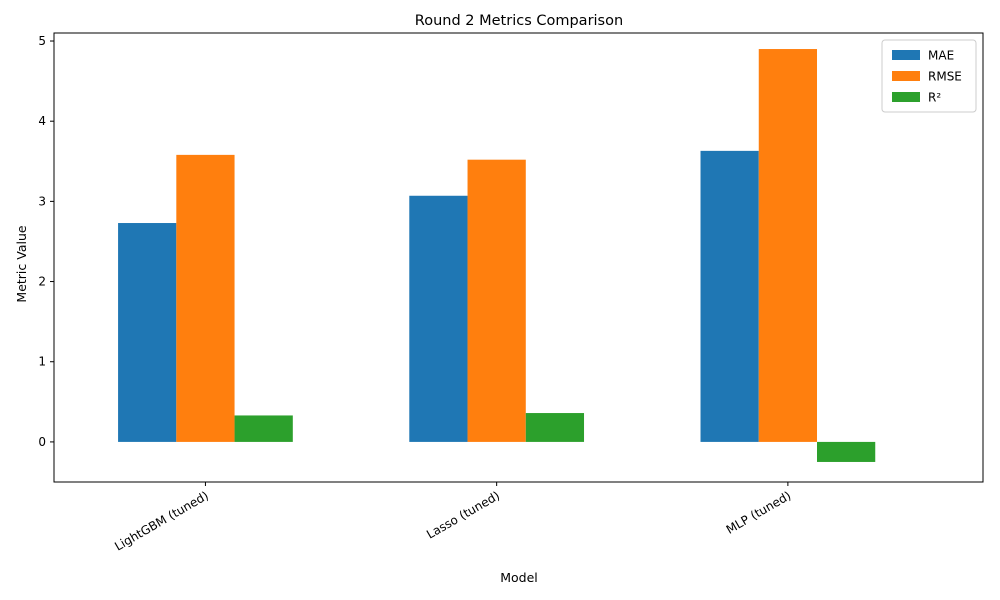 This screenshot has height=600, width=1000. Describe the element at coordinates (42, 201) in the screenshot. I see `y-tick-label: 3` at that location.